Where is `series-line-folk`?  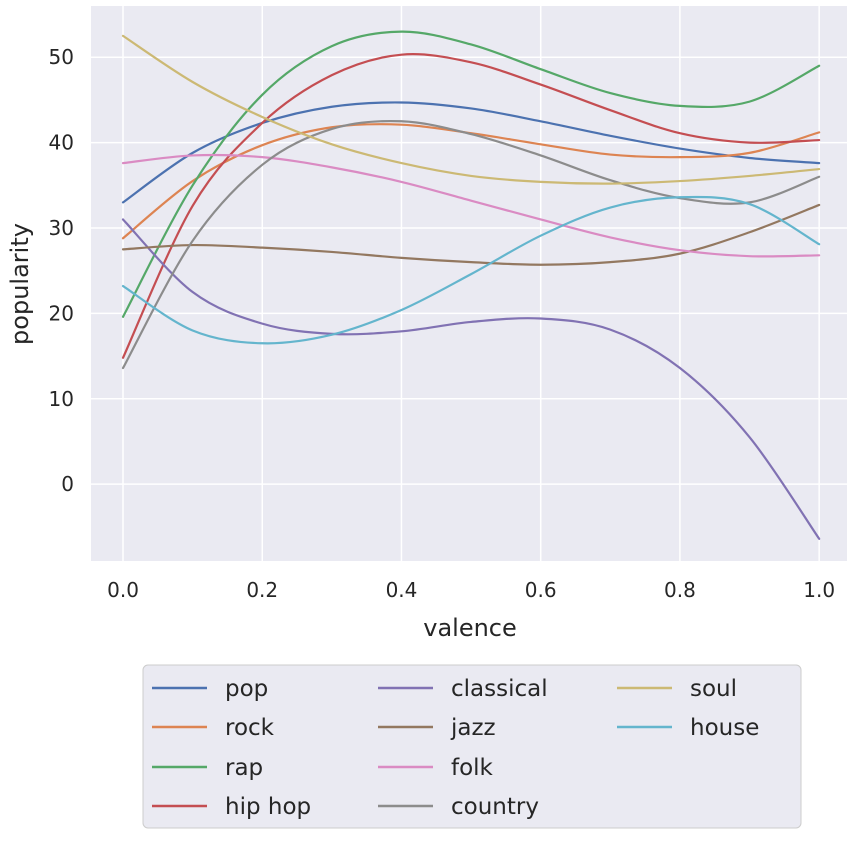
series-line-folk is located at coordinates (471, 205).